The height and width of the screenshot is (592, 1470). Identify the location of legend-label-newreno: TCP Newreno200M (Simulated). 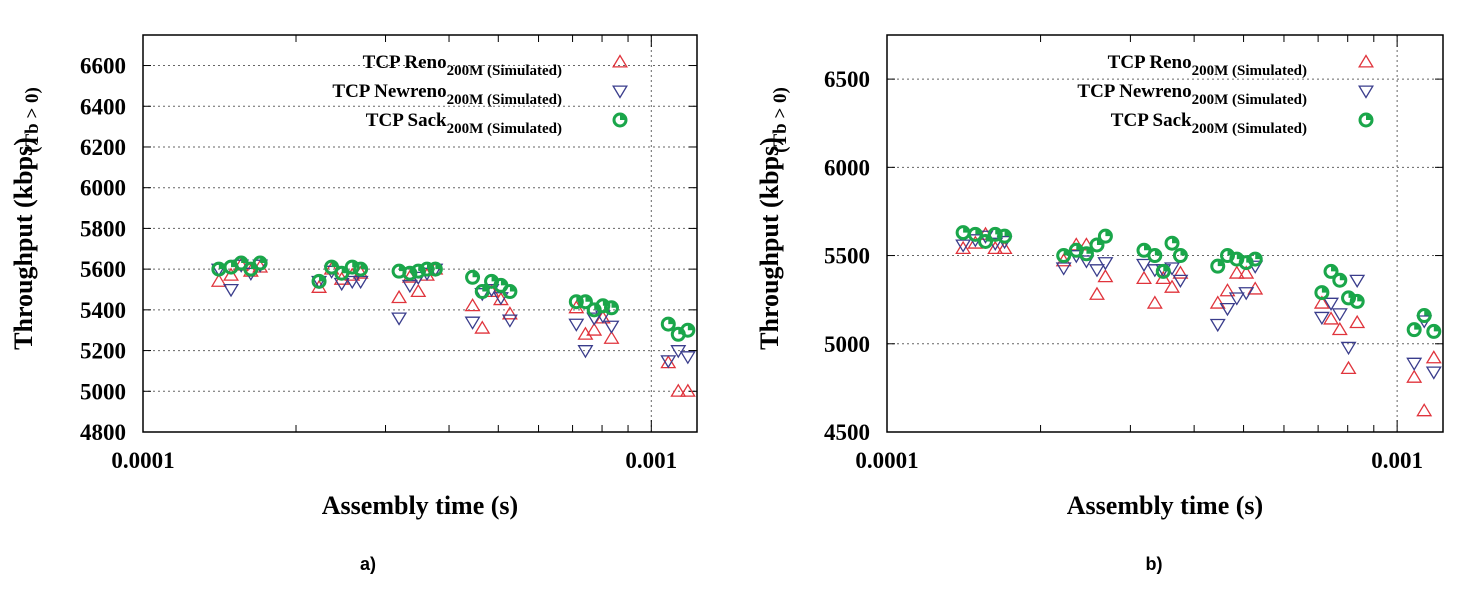
(1192, 94).